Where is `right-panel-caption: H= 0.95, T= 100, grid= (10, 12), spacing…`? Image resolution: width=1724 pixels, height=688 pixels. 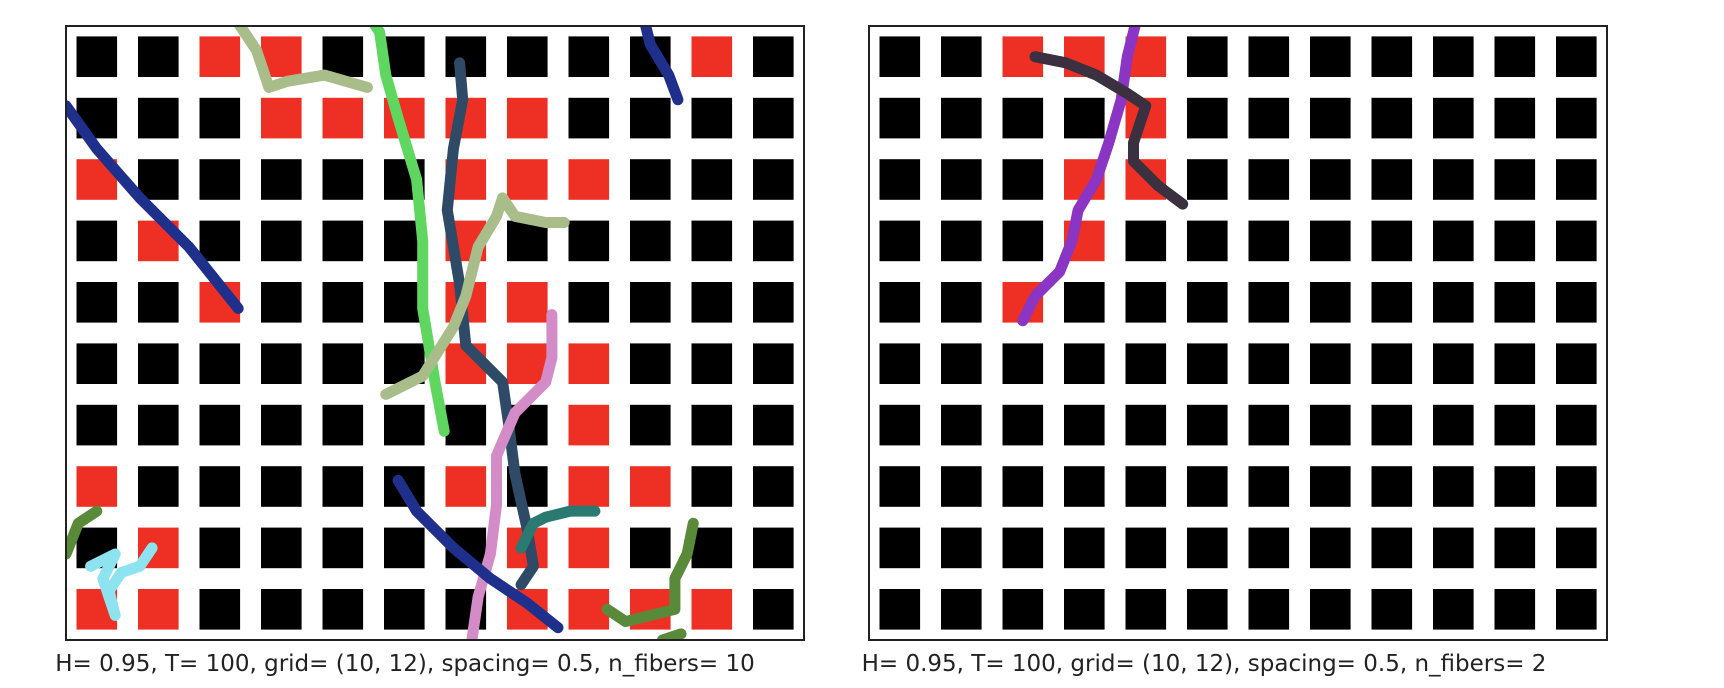
right-panel-caption: H= 0.95, T= 100, grid= (10, 12), spacing… is located at coordinates (1204, 664).